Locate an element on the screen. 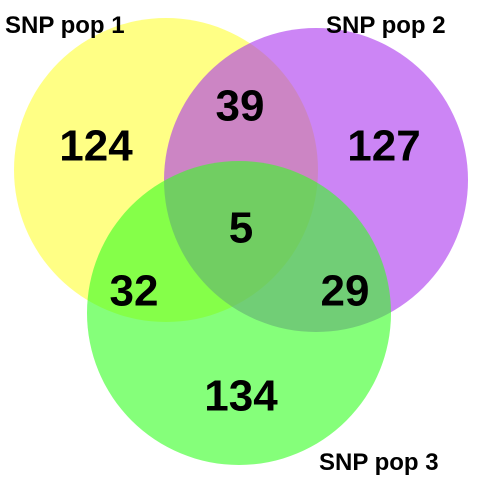  set-pop3-label: SNP pop 3 is located at coordinates (379, 462).